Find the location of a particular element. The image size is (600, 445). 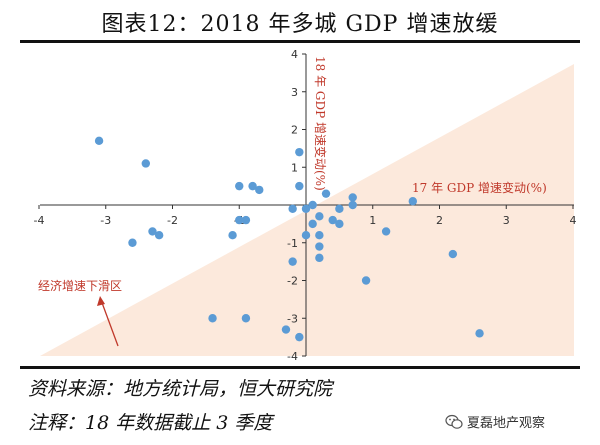

annotation-arrow is located at coordinates (108, 321).